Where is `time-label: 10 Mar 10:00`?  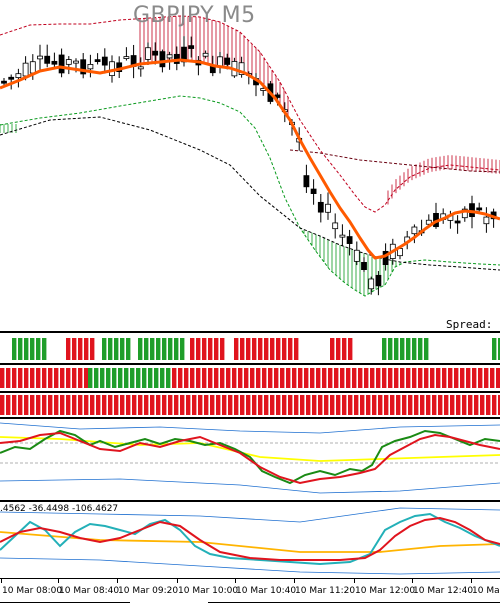
time-label: 10 Mar 10:00 is located at coordinates (208, 591).